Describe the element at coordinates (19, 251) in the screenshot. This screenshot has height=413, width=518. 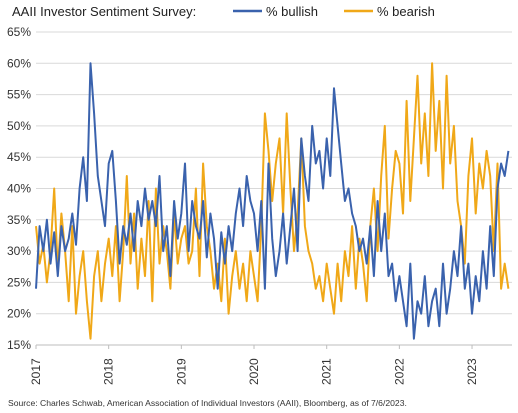
I see `y-tick-label: 30%` at that location.